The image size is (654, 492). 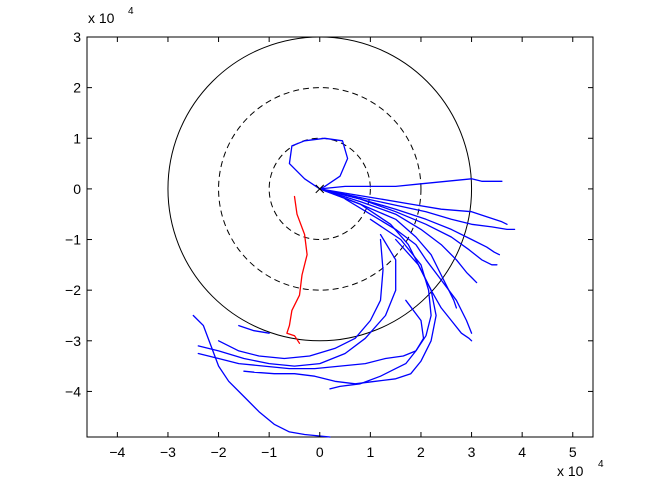 What do you see at coordinates (522, 452) in the screenshot?
I see `x-tick-label: 4` at bounding box center [522, 452].